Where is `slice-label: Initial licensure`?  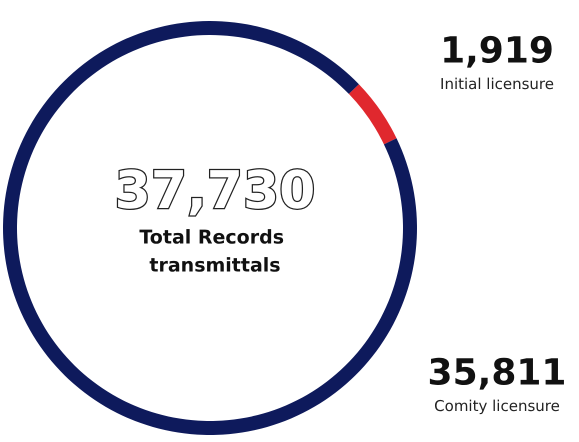
slice-label: Initial licensure is located at coordinates (497, 84).